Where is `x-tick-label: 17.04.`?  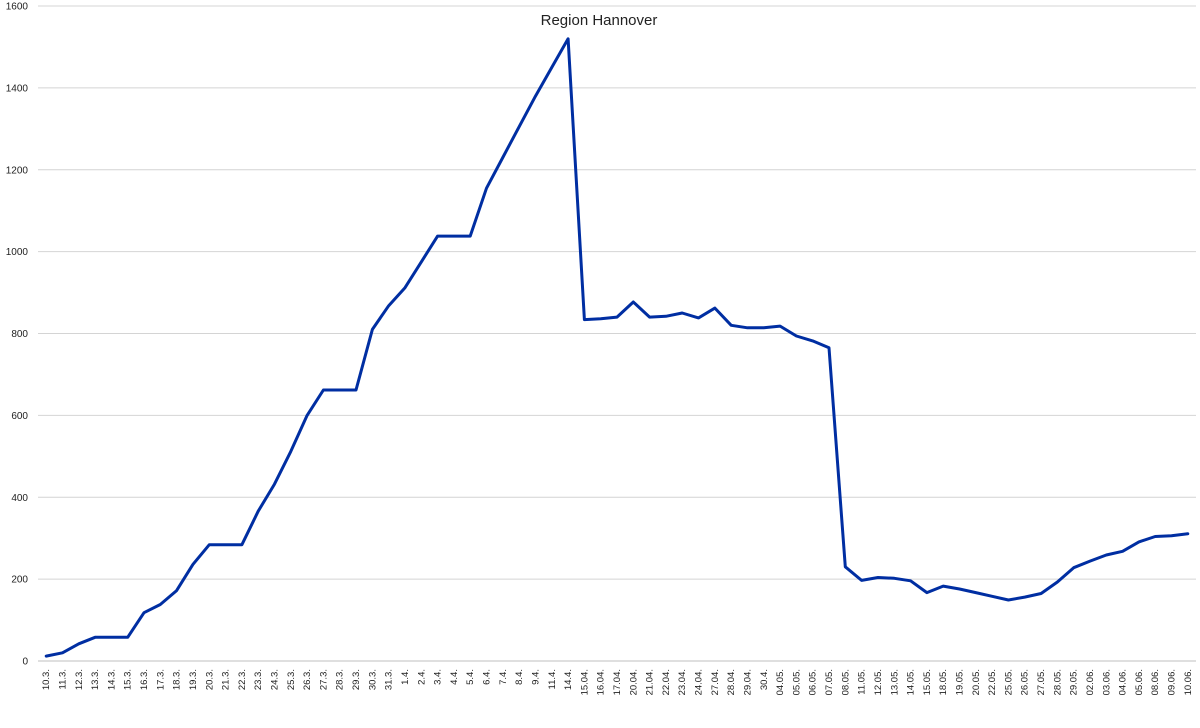
x-tick-label: 17.04. is located at coordinates (617, 682).